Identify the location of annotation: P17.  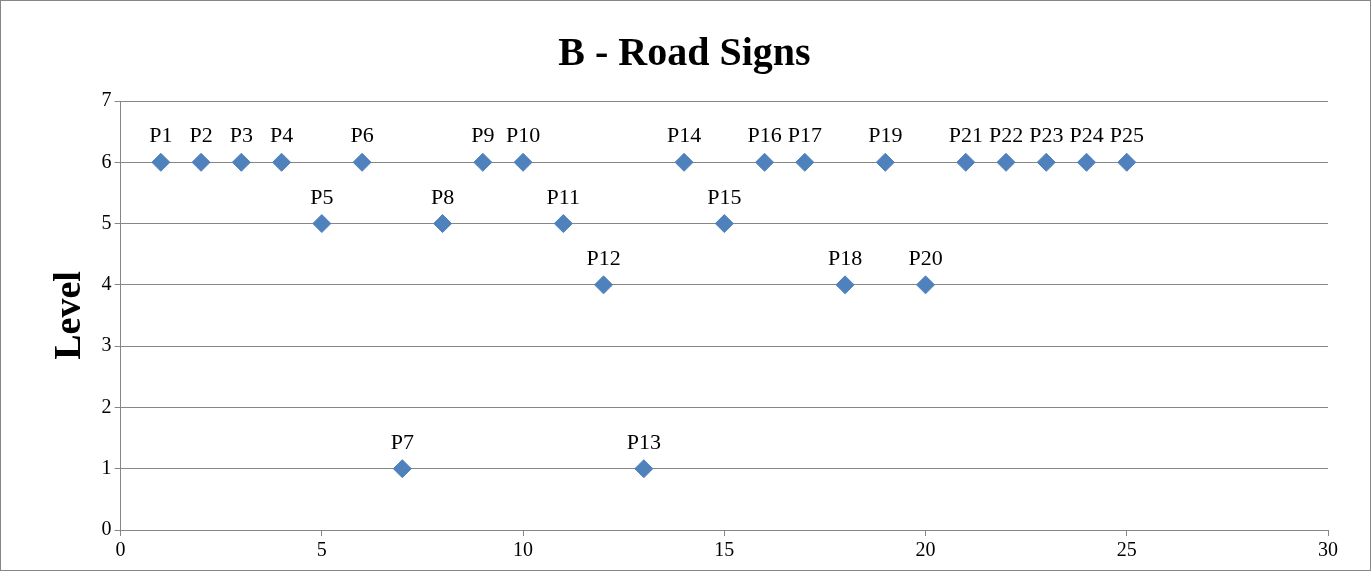
(804, 135).